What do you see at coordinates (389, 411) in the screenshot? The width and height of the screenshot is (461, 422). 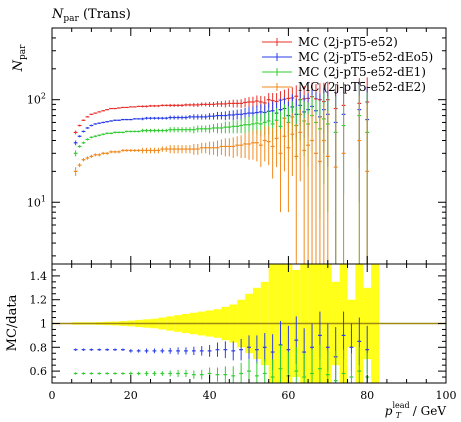 I see `x-axis-label-main: p` at bounding box center [389, 411].